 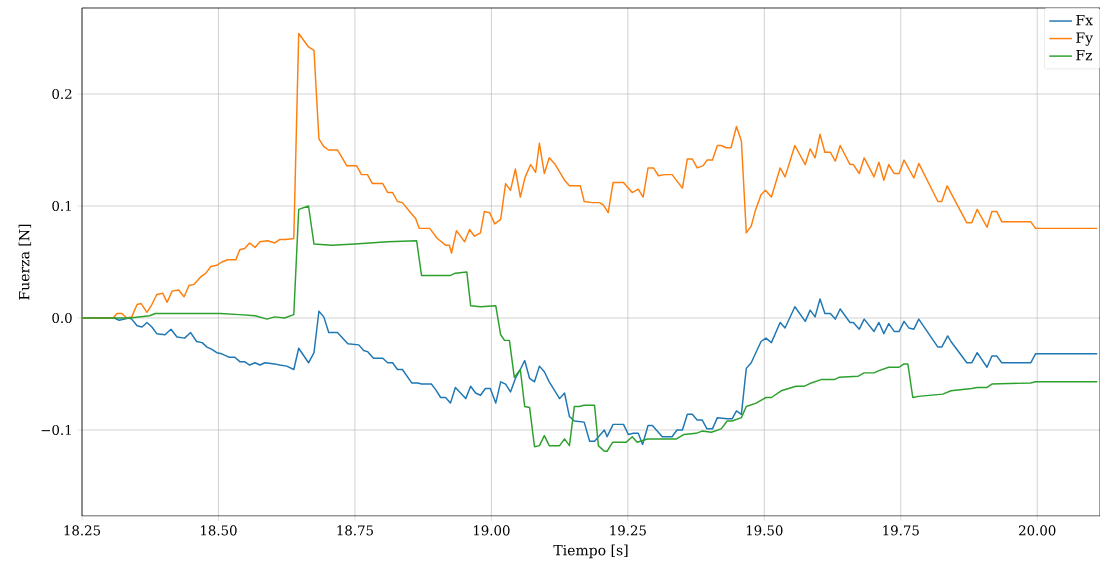 I want to click on x-tick-label: 20.00, so click(x=1037, y=530).